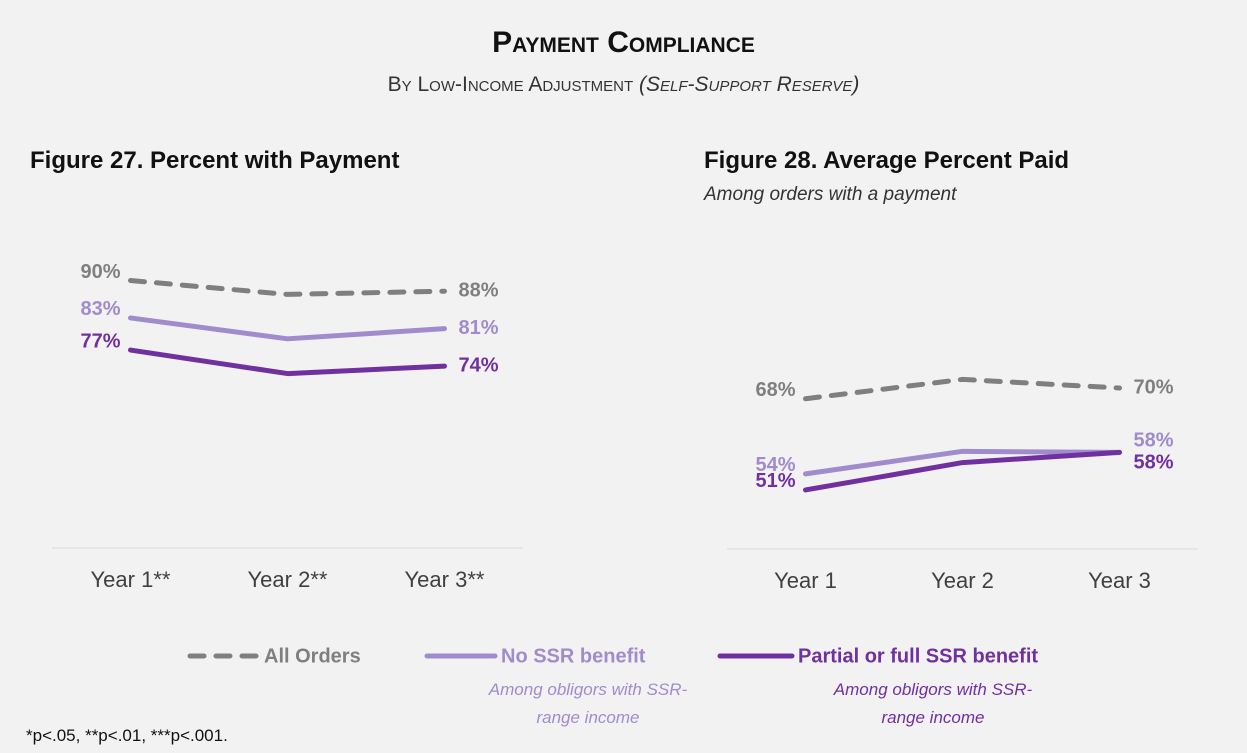  I want to click on data-label: 88%, so click(479, 290).